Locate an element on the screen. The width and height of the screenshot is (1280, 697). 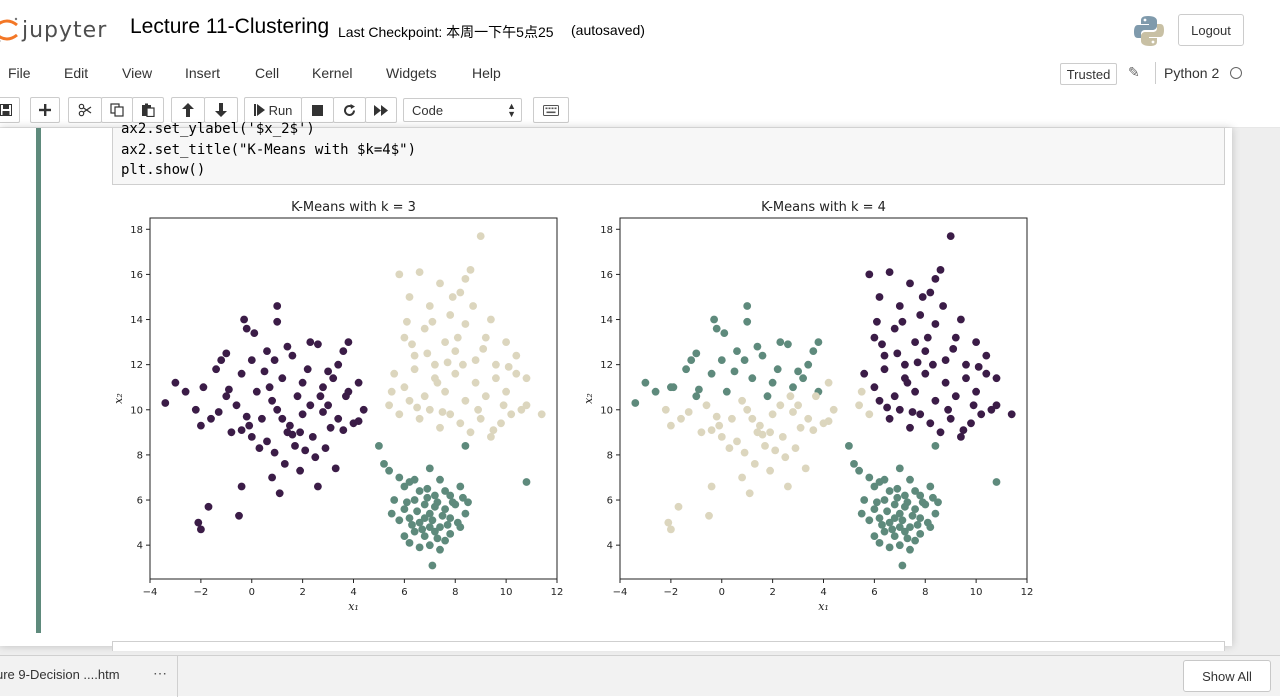
show-all-button: Show All is located at coordinates (1227, 676).